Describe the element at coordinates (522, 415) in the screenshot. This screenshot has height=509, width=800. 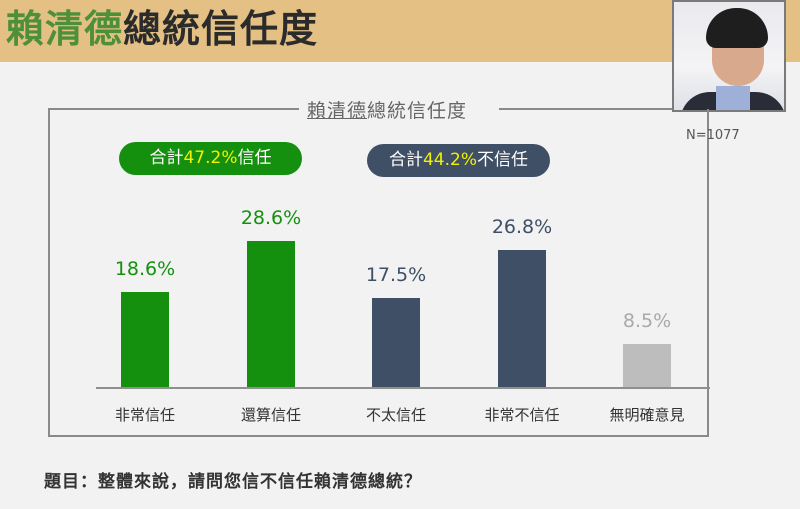
I see `category-label: 非常不信任` at that location.